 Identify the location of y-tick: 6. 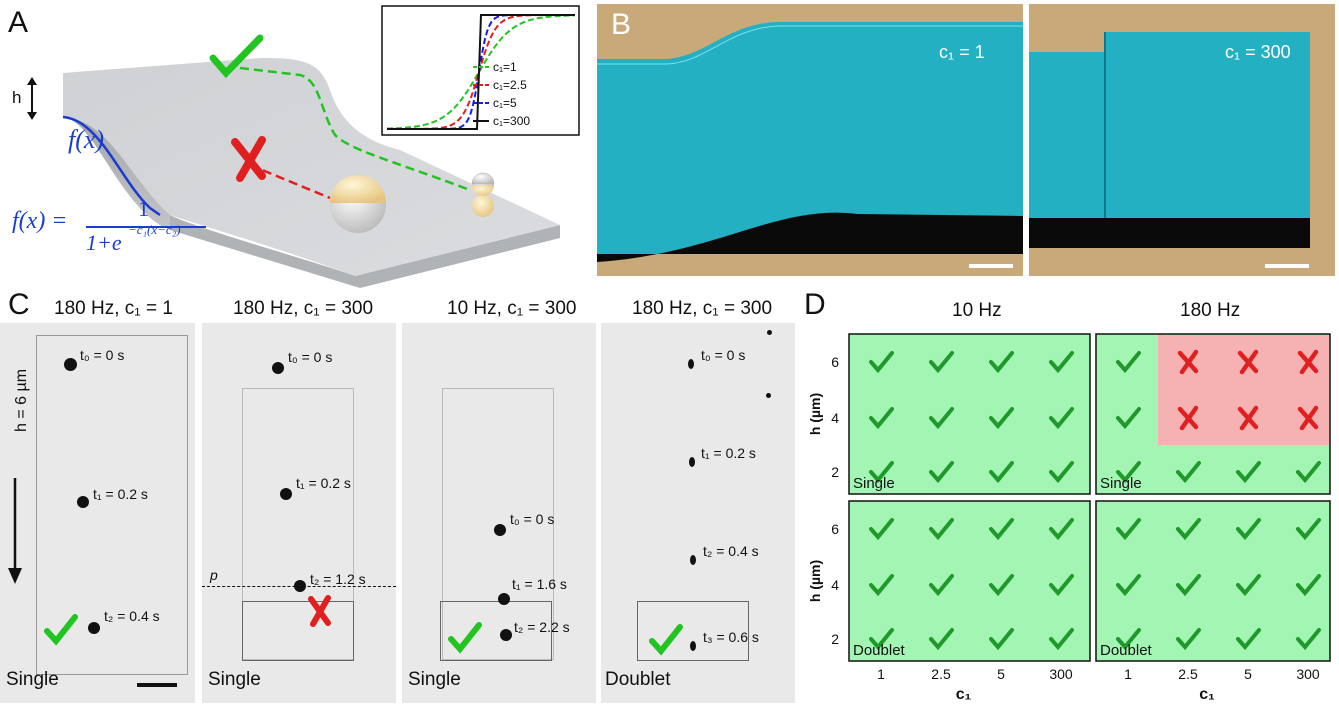
(835, 529).